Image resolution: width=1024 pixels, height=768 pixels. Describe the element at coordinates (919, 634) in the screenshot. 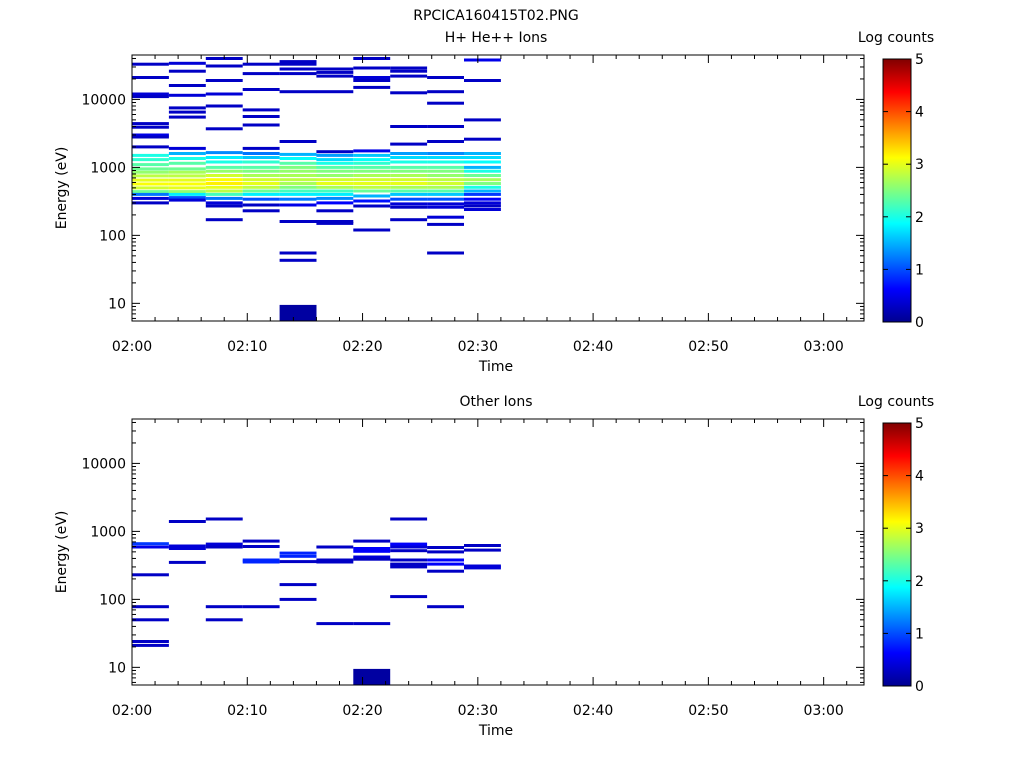

I see `colorbar-tick-label: 1` at that location.